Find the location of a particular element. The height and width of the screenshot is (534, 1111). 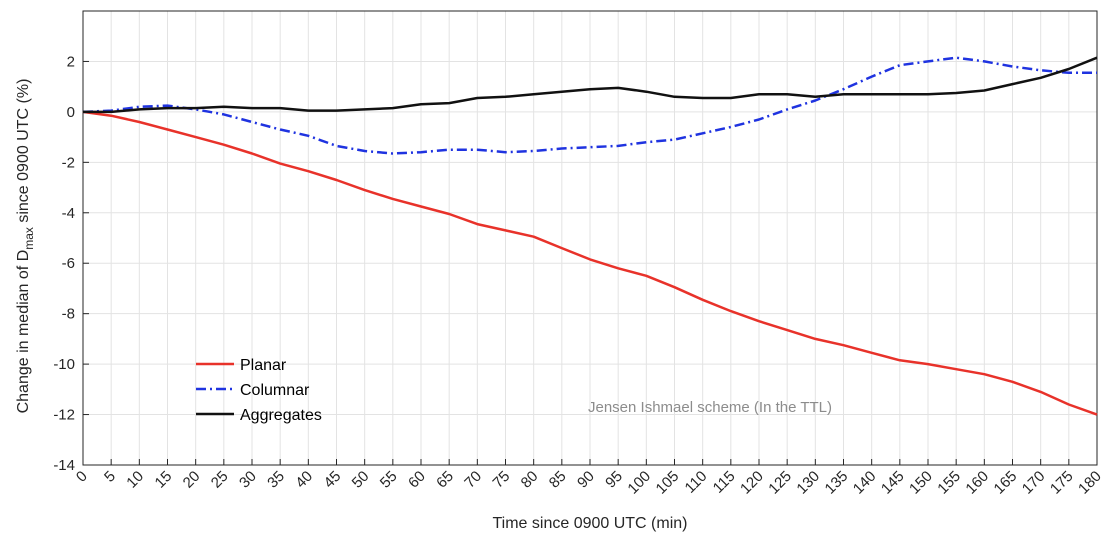

y-axis-title-suffix: since 0900 UTC (%) is located at coordinates (23, 153).